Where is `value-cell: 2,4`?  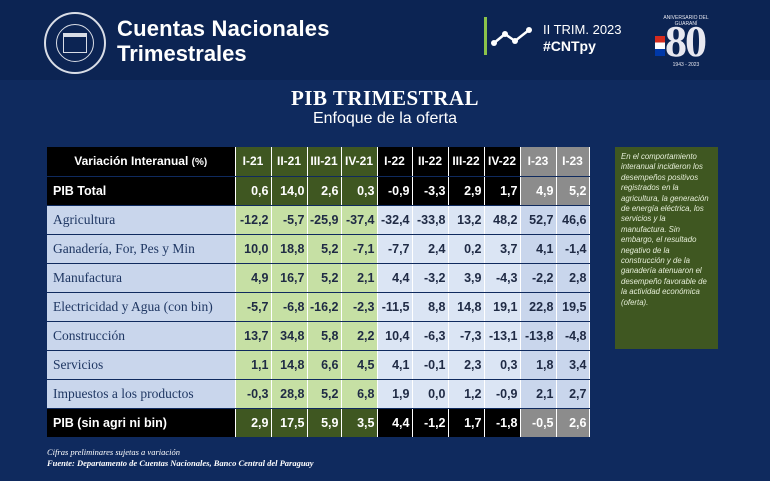 value-cell: 2,4 is located at coordinates (430, 249).